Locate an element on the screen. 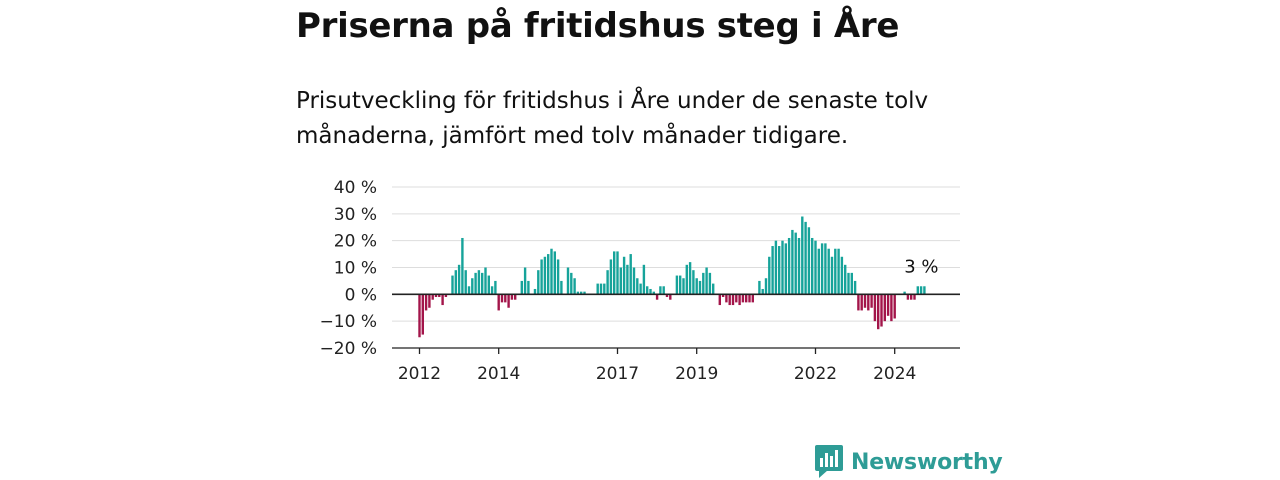 The image size is (1280, 480). y-tick-label: −20 % is located at coordinates (348, 349).